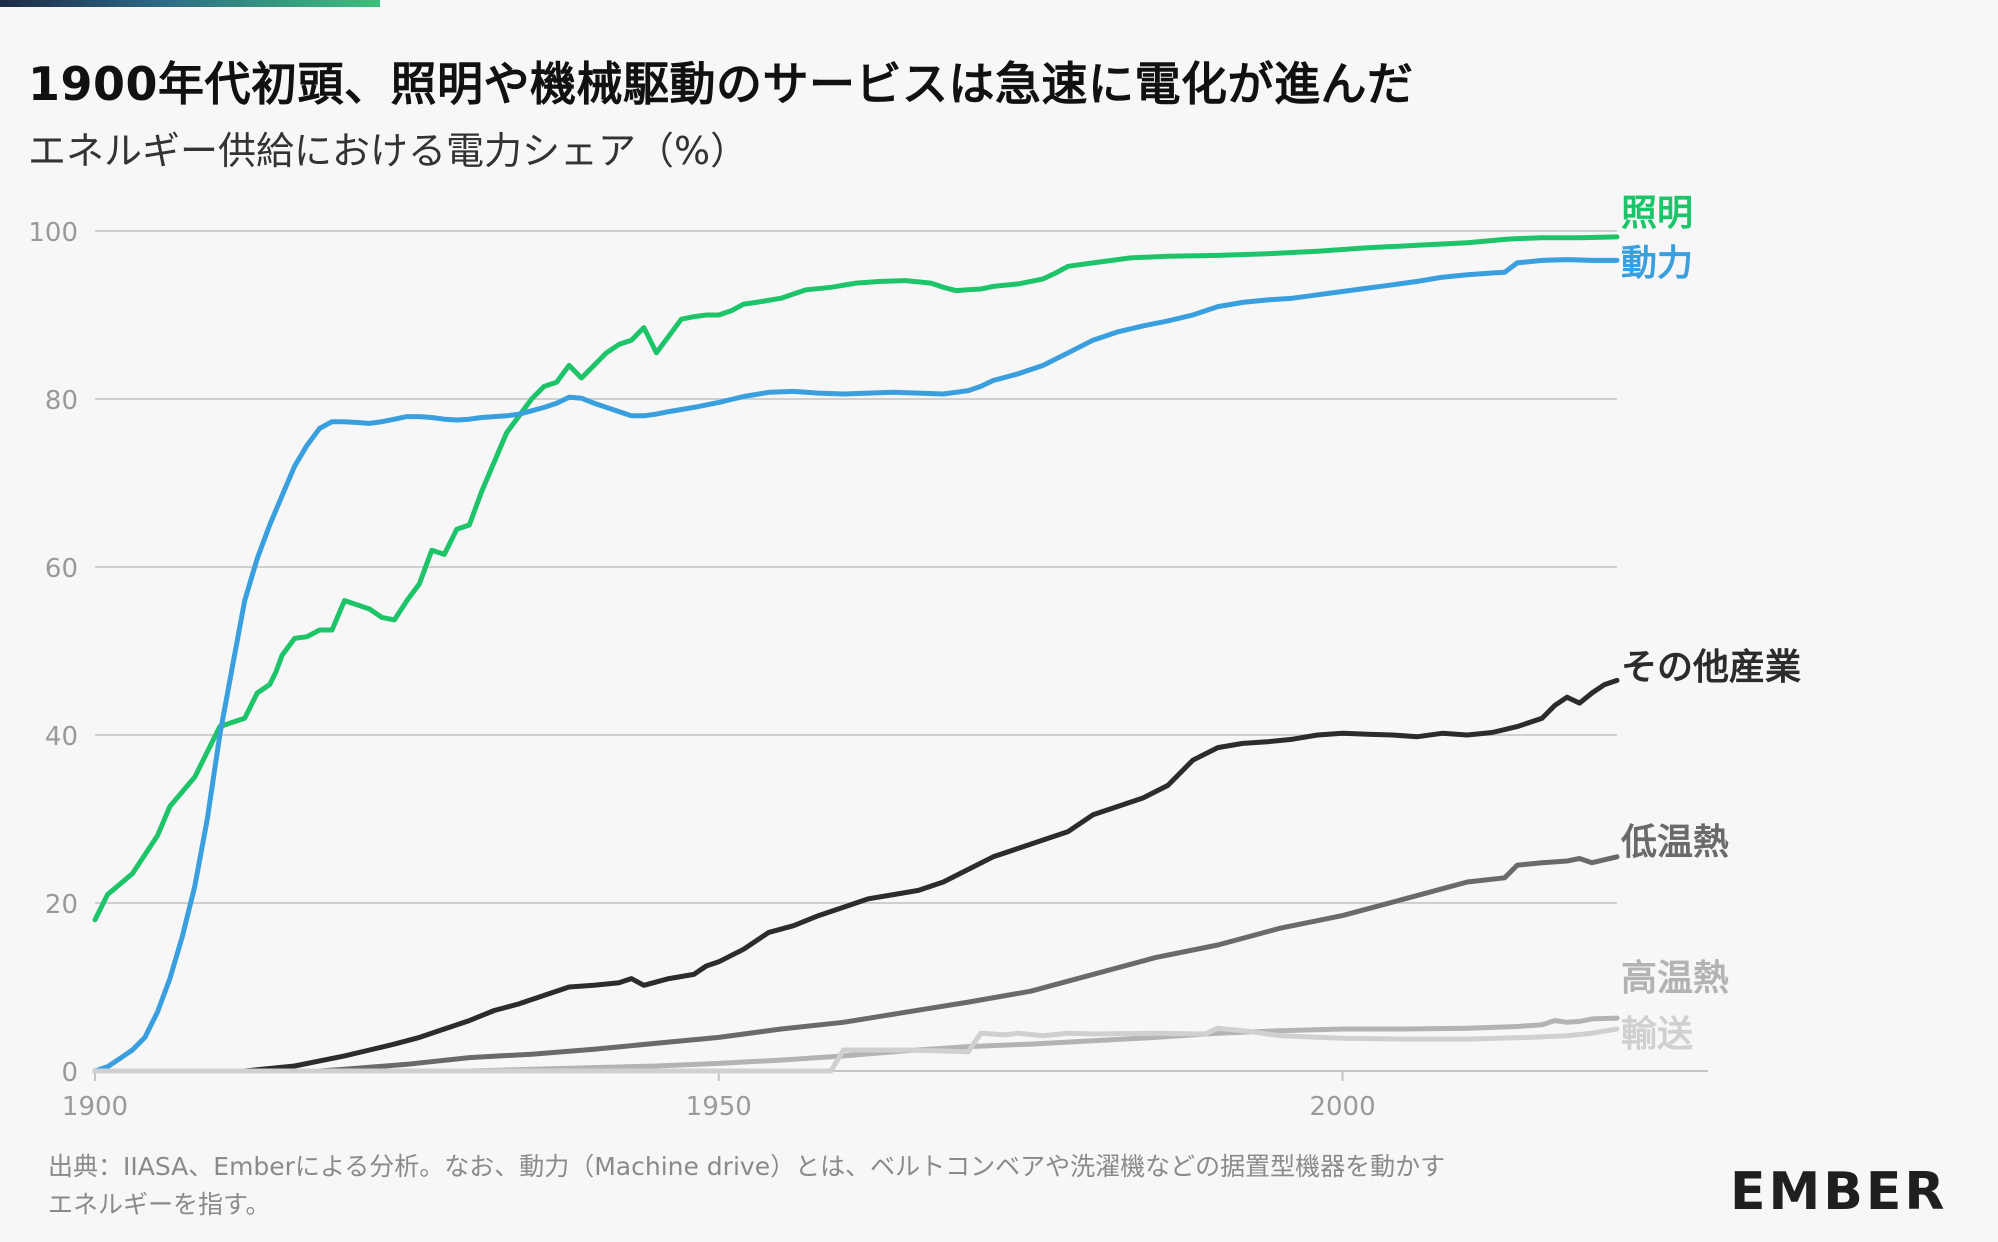  Describe the element at coordinates (719, 1107) in the screenshot. I see `x-tick-label-1950: 1950` at that location.